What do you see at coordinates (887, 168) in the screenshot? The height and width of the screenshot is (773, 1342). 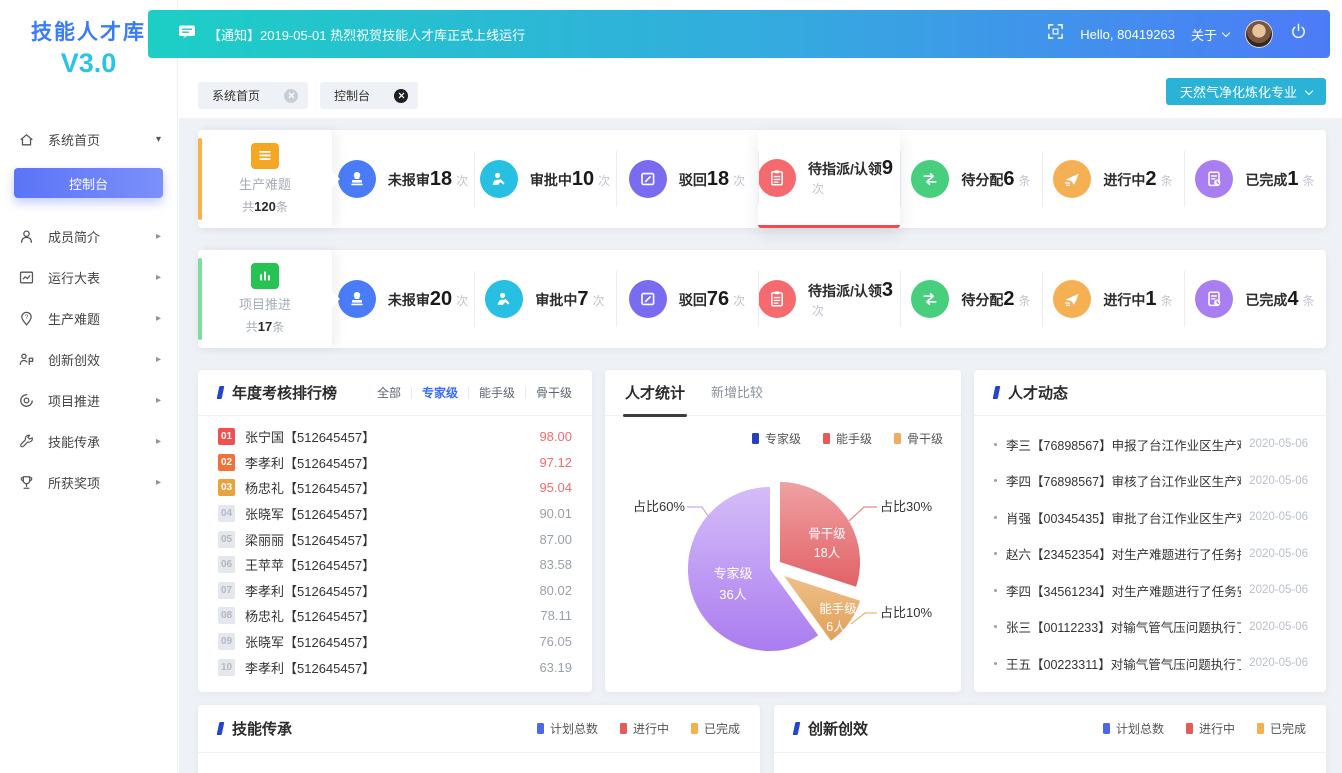 I see `stat-value: 9` at bounding box center [887, 168].